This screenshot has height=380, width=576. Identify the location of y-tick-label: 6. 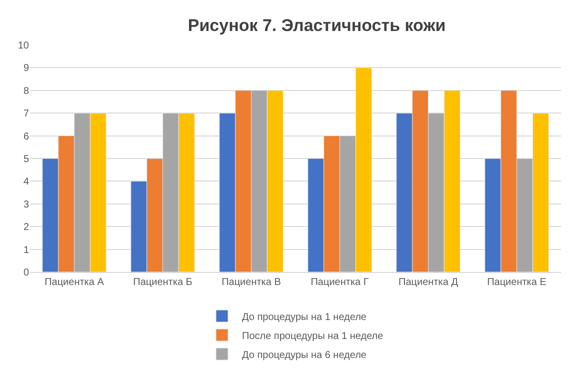
(26, 136).